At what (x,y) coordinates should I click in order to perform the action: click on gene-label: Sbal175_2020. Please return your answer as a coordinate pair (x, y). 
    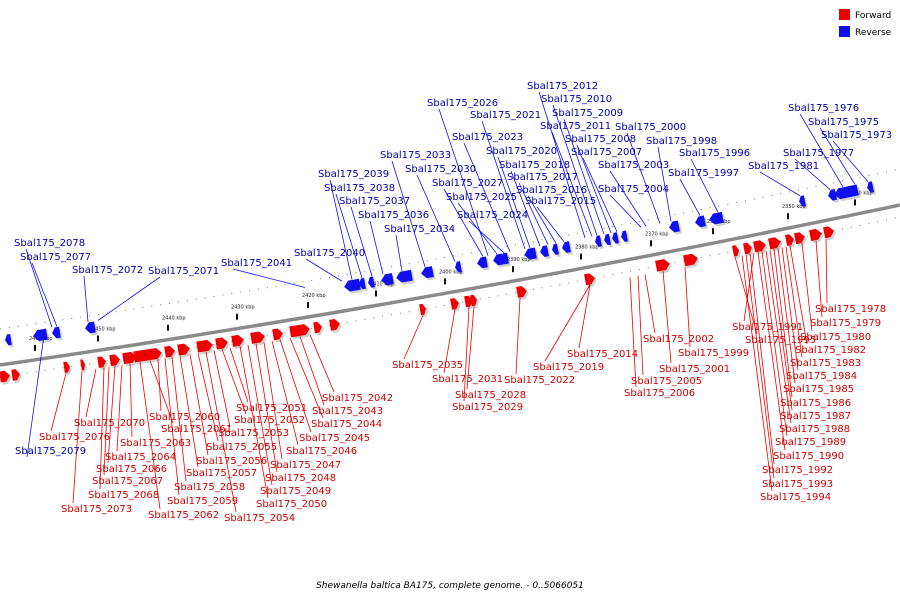
    Looking at the image, I should click on (521, 151).